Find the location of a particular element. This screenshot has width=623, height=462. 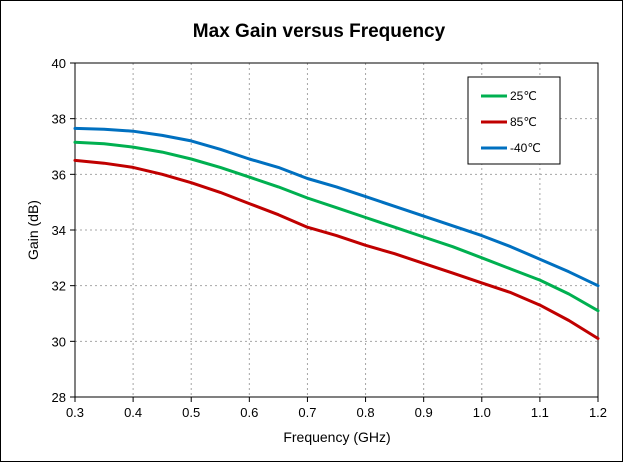

y-axis-label: Gain (dB) is located at coordinates (33, 230).